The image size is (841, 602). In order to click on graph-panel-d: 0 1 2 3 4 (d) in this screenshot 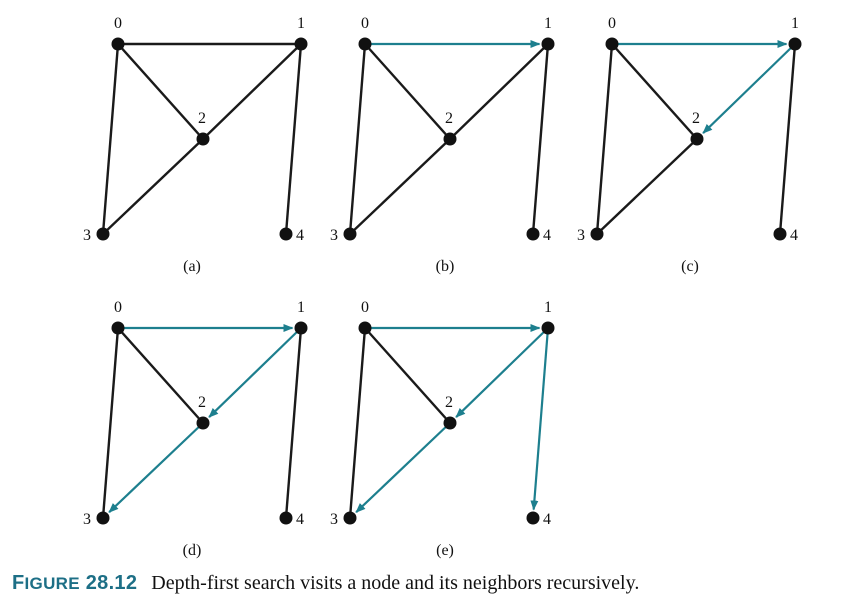, I will do `click(195, 429)`.